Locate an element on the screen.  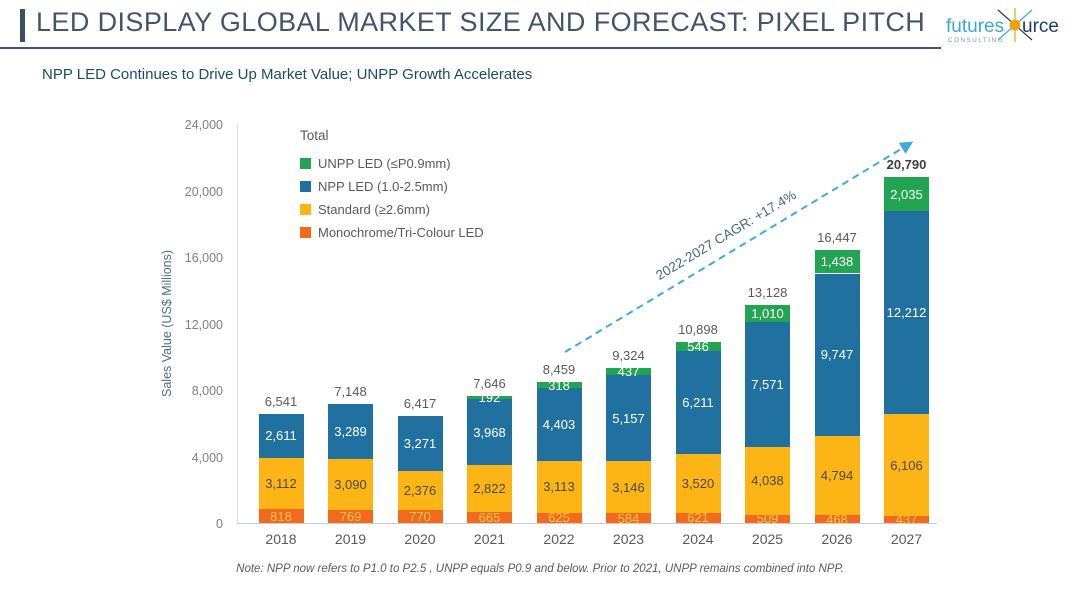
bar-segment-value: 2,822 is located at coordinates (489, 488).